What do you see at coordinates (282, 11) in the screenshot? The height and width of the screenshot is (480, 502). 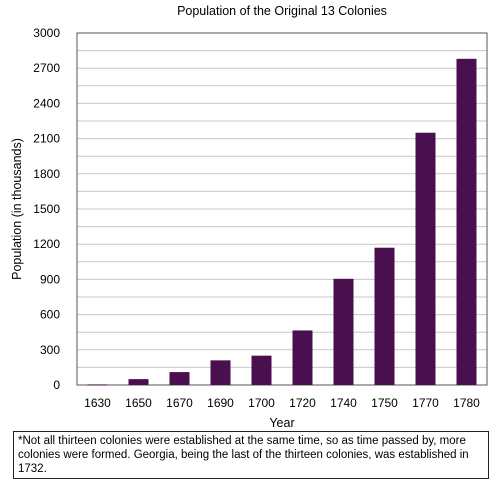 I see `chart-title: Population of the Original 13 Colonies` at bounding box center [282, 11].